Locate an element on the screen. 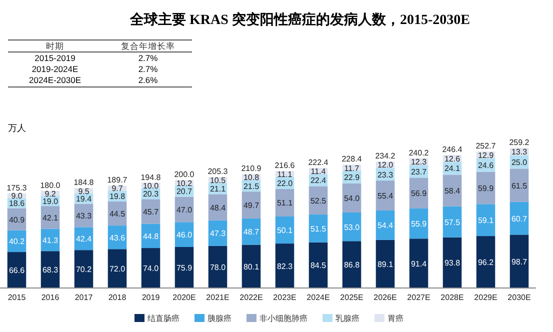 The height and width of the screenshot is (332, 553). x-tick-label: 2029E is located at coordinates (486, 297).